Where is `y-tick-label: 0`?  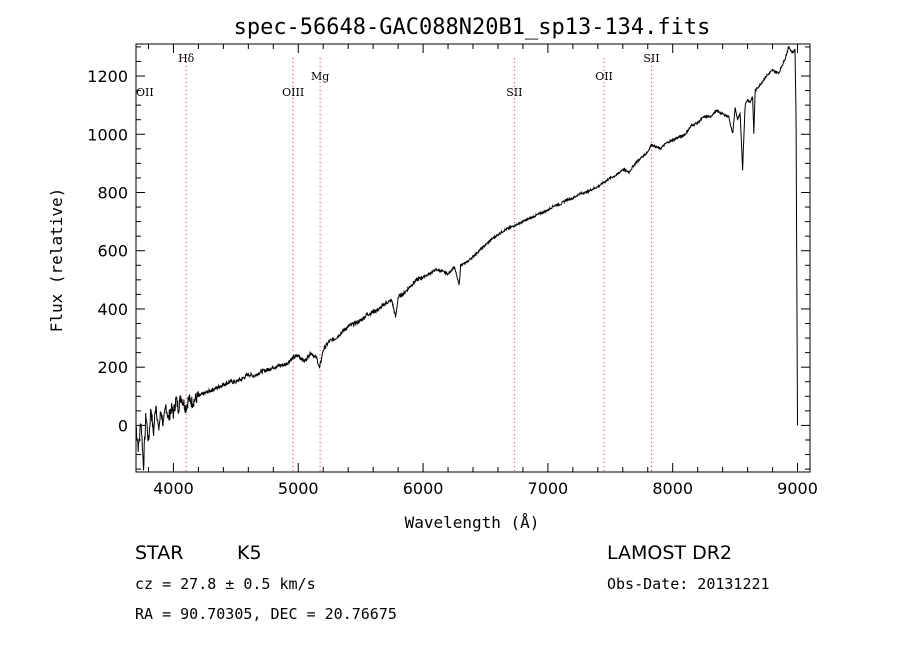 y-tick-label: 0 is located at coordinates (123, 425).